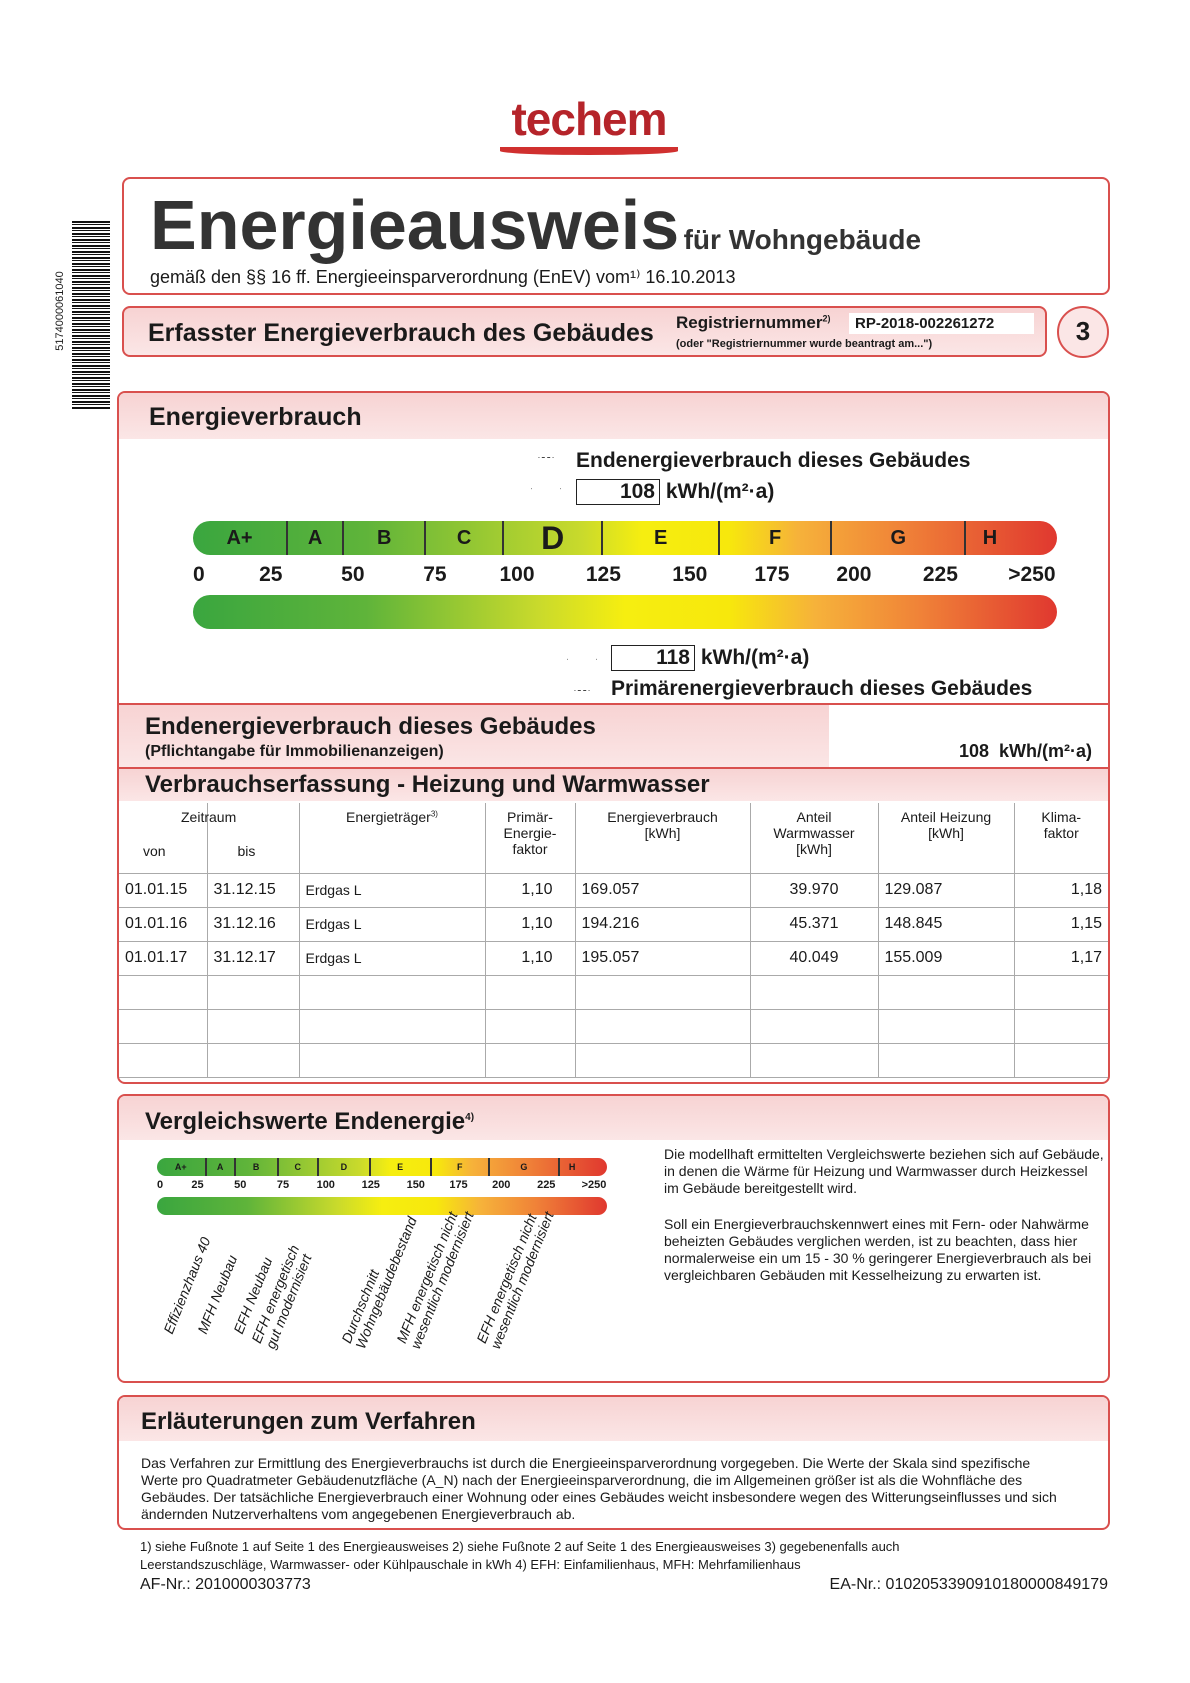  I want to click on header-traeger-sup: 3), so click(434, 814).